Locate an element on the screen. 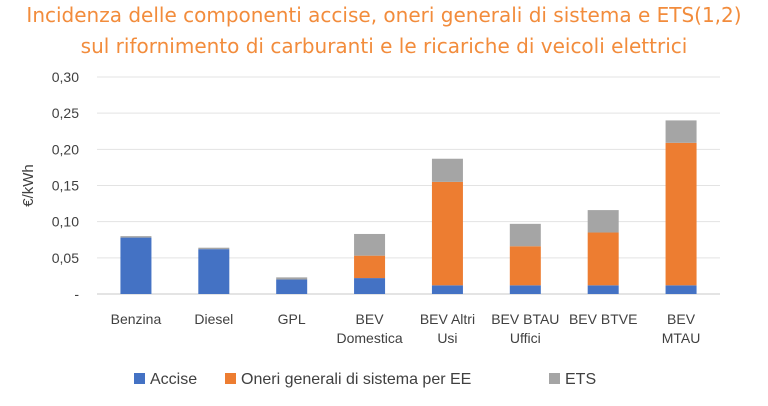 The image size is (768, 406). y-tick-label: 0,30 is located at coordinates (65, 77).